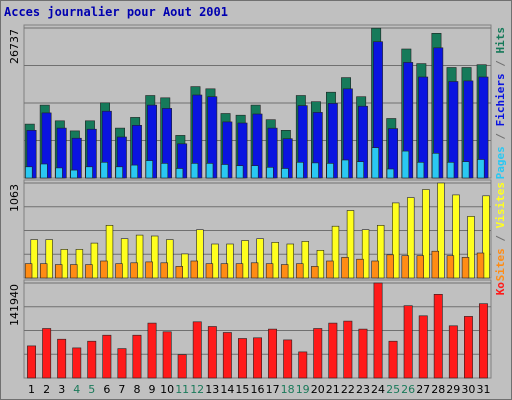 This screenshot has height=400, width=512. What do you see at coordinates (137, 389) in the screenshot?
I see `x-tick-label-day: 8` at bounding box center [137, 389].